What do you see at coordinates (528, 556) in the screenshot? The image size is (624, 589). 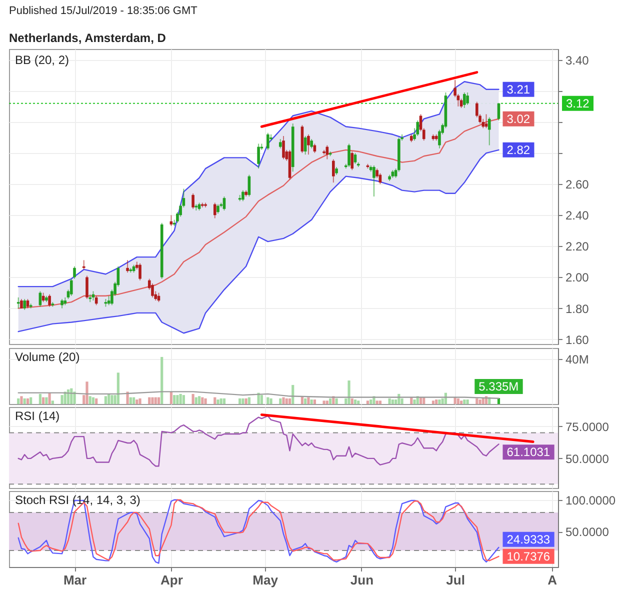 I see `data-label: 10.7376` at bounding box center [528, 556].